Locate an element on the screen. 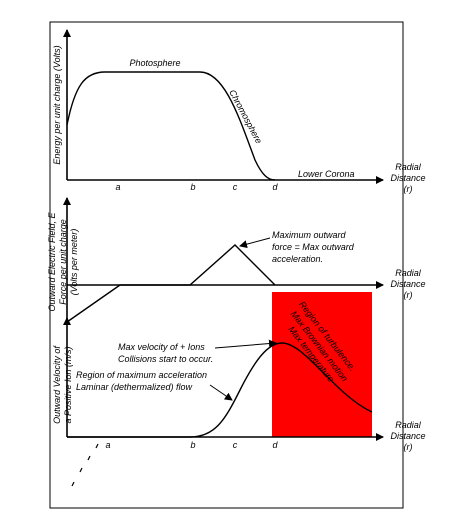 The width and height of the screenshot is (449, 528). annotation: force = Max outward is located at coordinates (313, 247).